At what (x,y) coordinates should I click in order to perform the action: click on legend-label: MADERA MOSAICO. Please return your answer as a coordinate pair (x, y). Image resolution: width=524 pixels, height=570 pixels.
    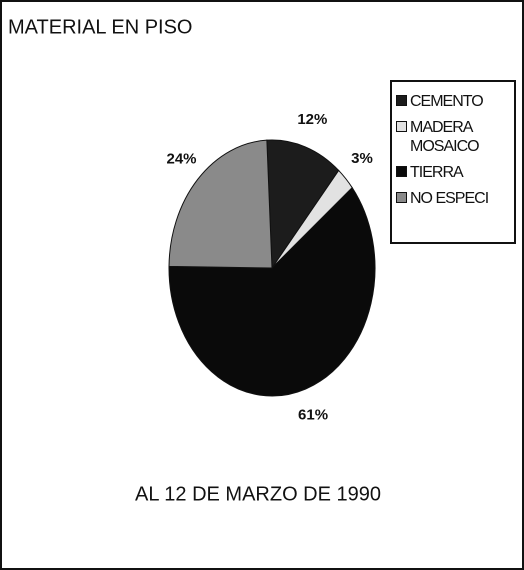
    Looking at the image, I should click on (445, 137).